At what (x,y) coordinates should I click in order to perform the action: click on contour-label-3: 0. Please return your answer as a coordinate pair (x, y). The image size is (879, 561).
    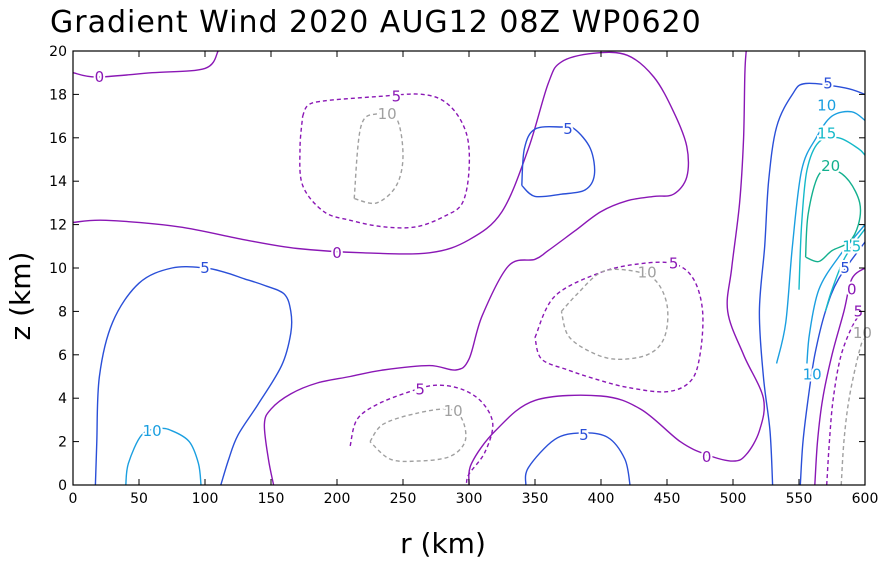
    Looking at the image, I should click on (852, 290).